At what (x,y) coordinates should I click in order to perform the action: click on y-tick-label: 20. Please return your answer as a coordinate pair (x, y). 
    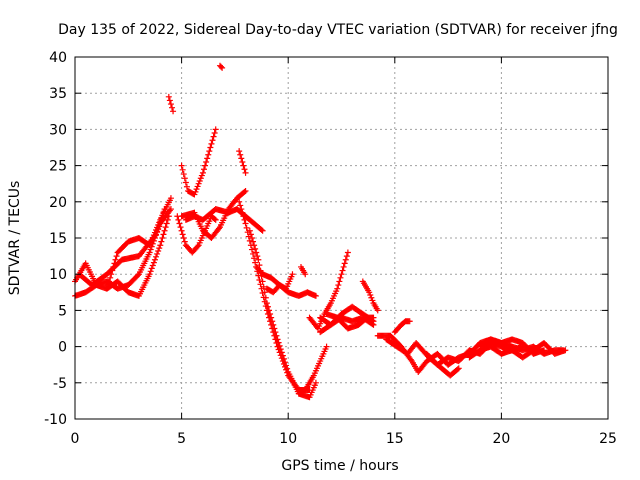
    Looking at the image, I should click on (58, 203).